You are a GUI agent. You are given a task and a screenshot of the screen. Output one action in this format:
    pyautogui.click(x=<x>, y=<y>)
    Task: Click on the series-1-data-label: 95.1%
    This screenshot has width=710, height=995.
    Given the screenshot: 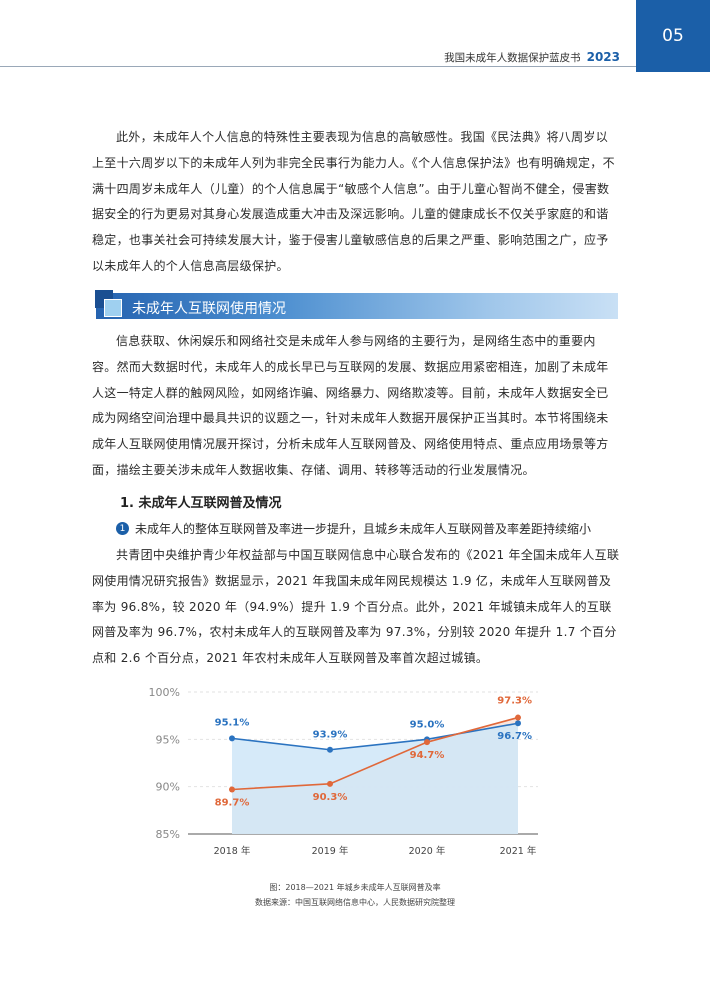 What is the action you would take?
    pyautogui.click(x=232, y=722)
    